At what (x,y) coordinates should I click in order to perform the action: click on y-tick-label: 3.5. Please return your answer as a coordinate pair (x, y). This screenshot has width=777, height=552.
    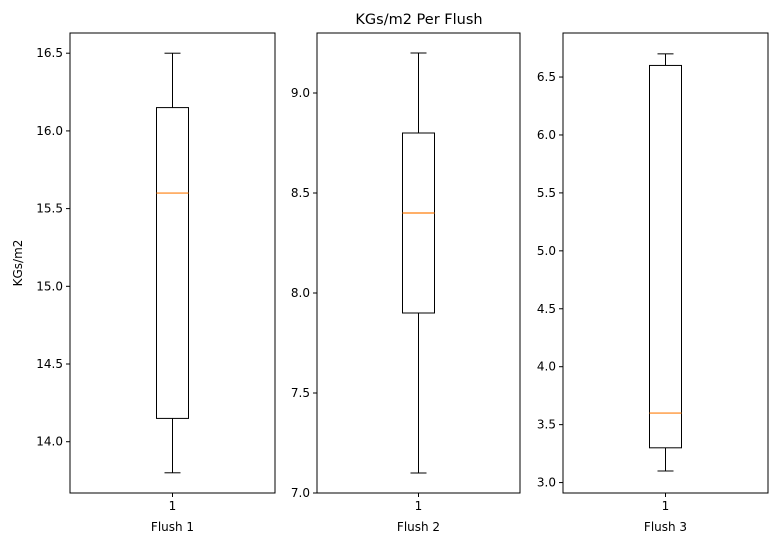
    Looking at the image, I should click on (546, 425).